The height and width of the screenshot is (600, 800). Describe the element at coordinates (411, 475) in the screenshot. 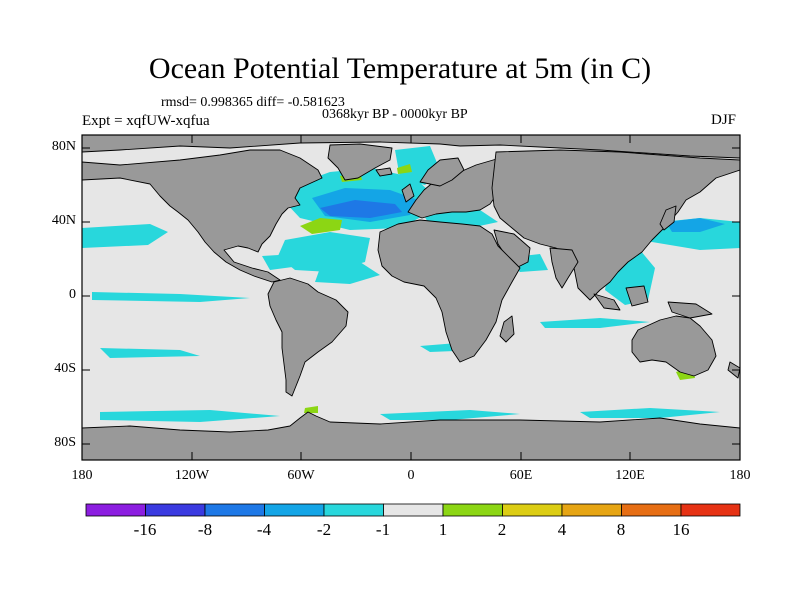

I see `x-label-0: 0` at that location.